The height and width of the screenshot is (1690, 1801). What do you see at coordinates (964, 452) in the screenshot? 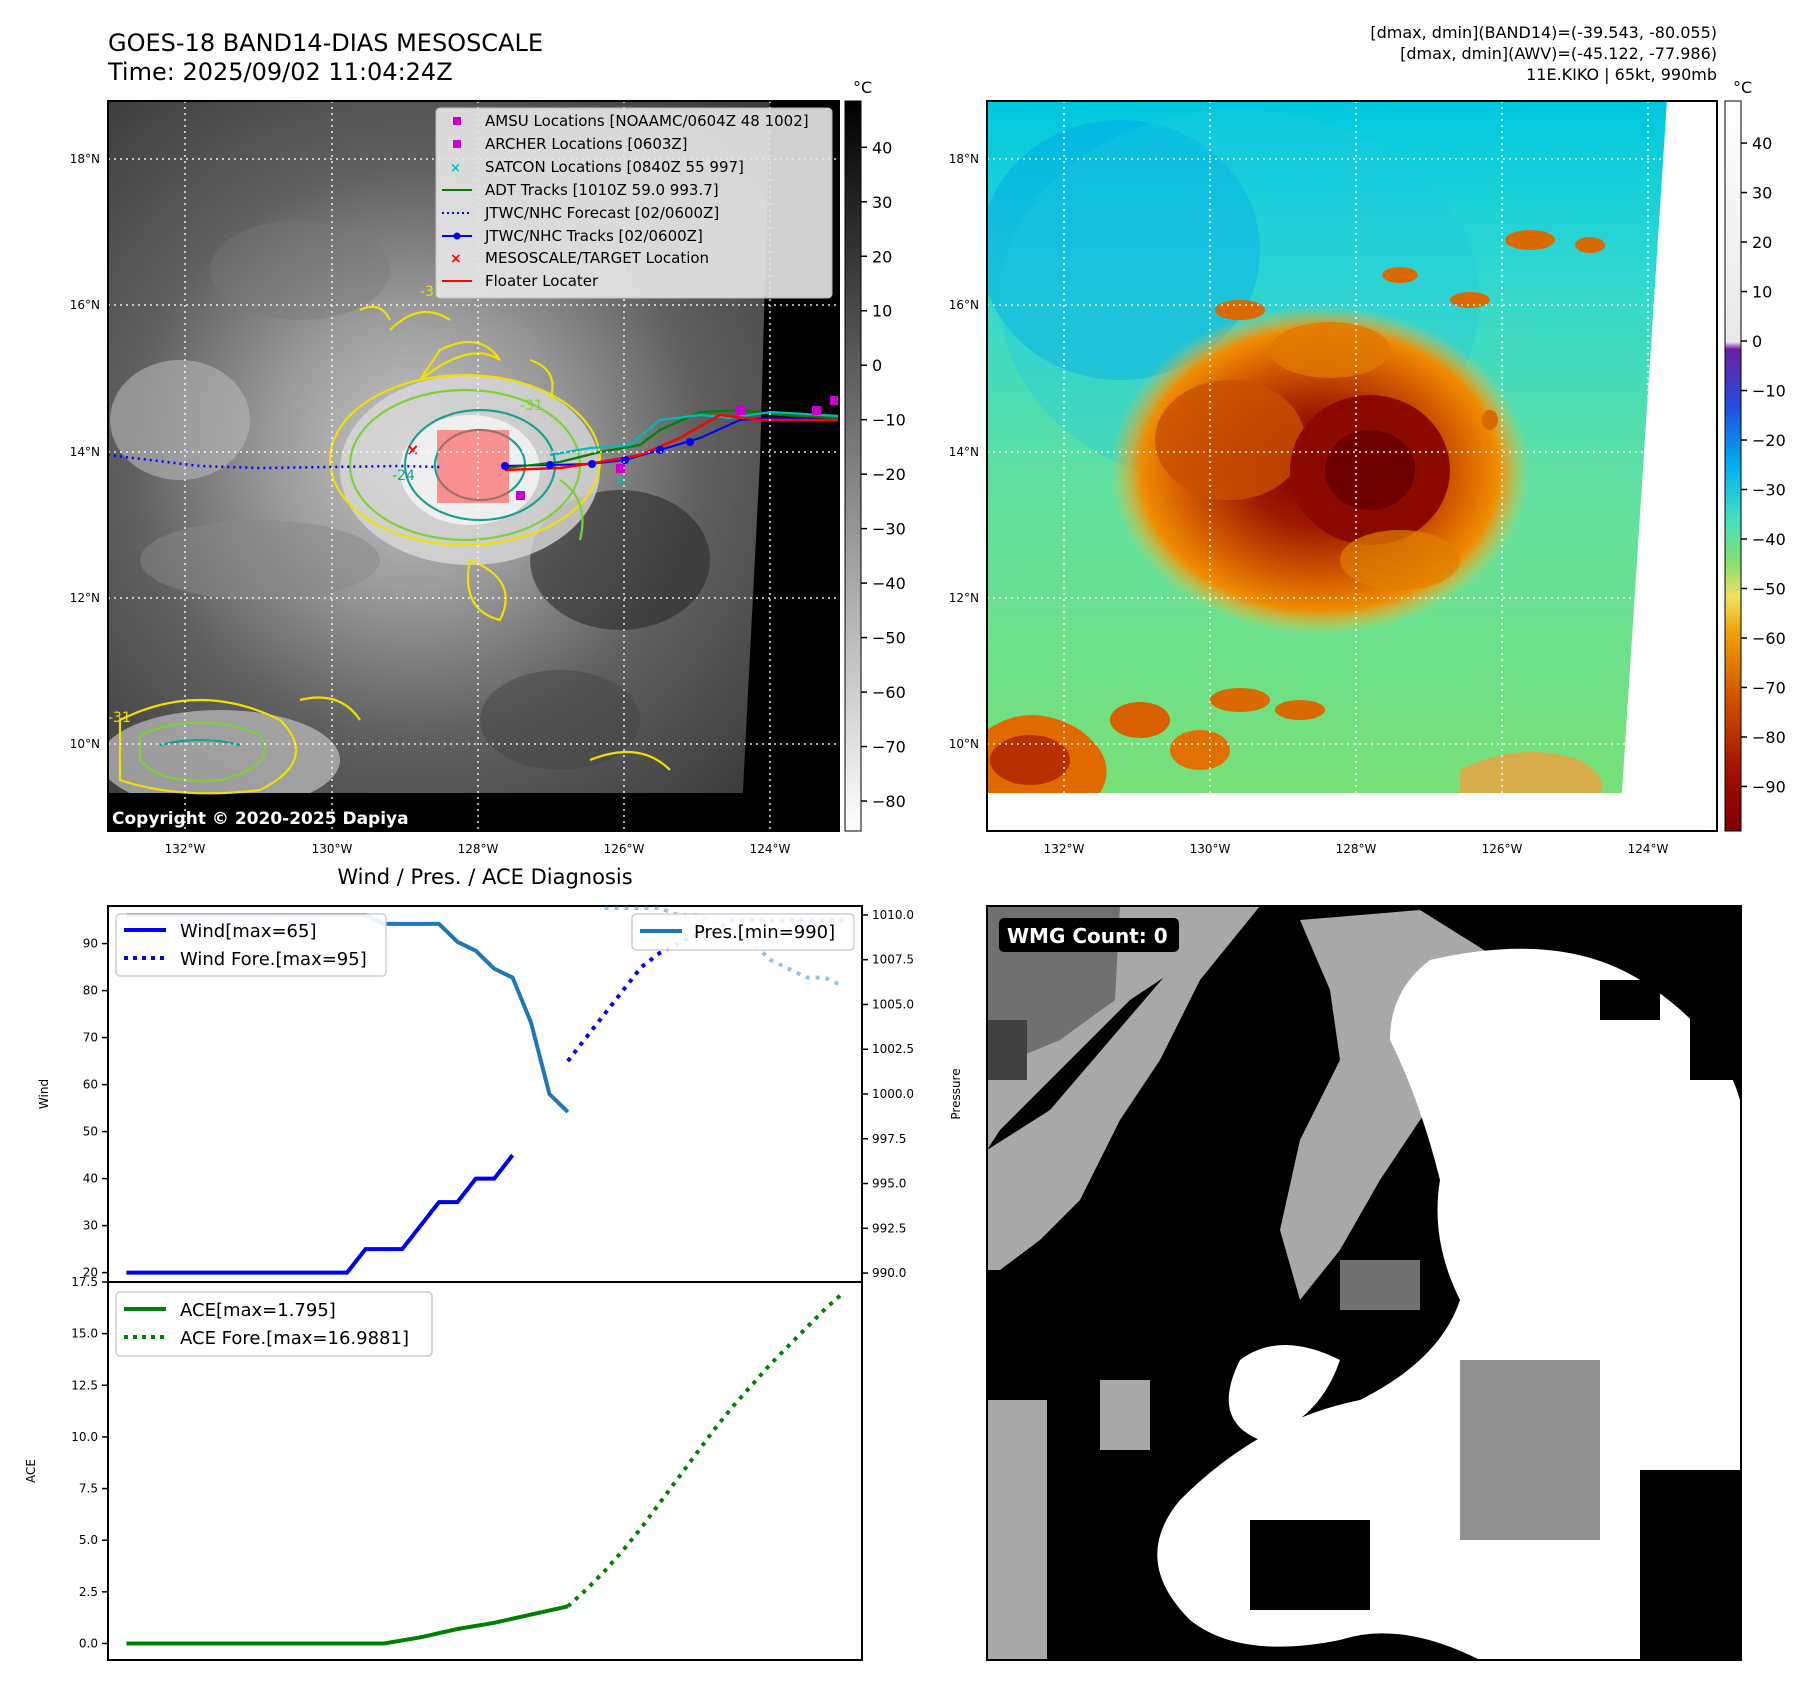
I see `right-lat-14: 14°N` at bounding box center [964, 452].